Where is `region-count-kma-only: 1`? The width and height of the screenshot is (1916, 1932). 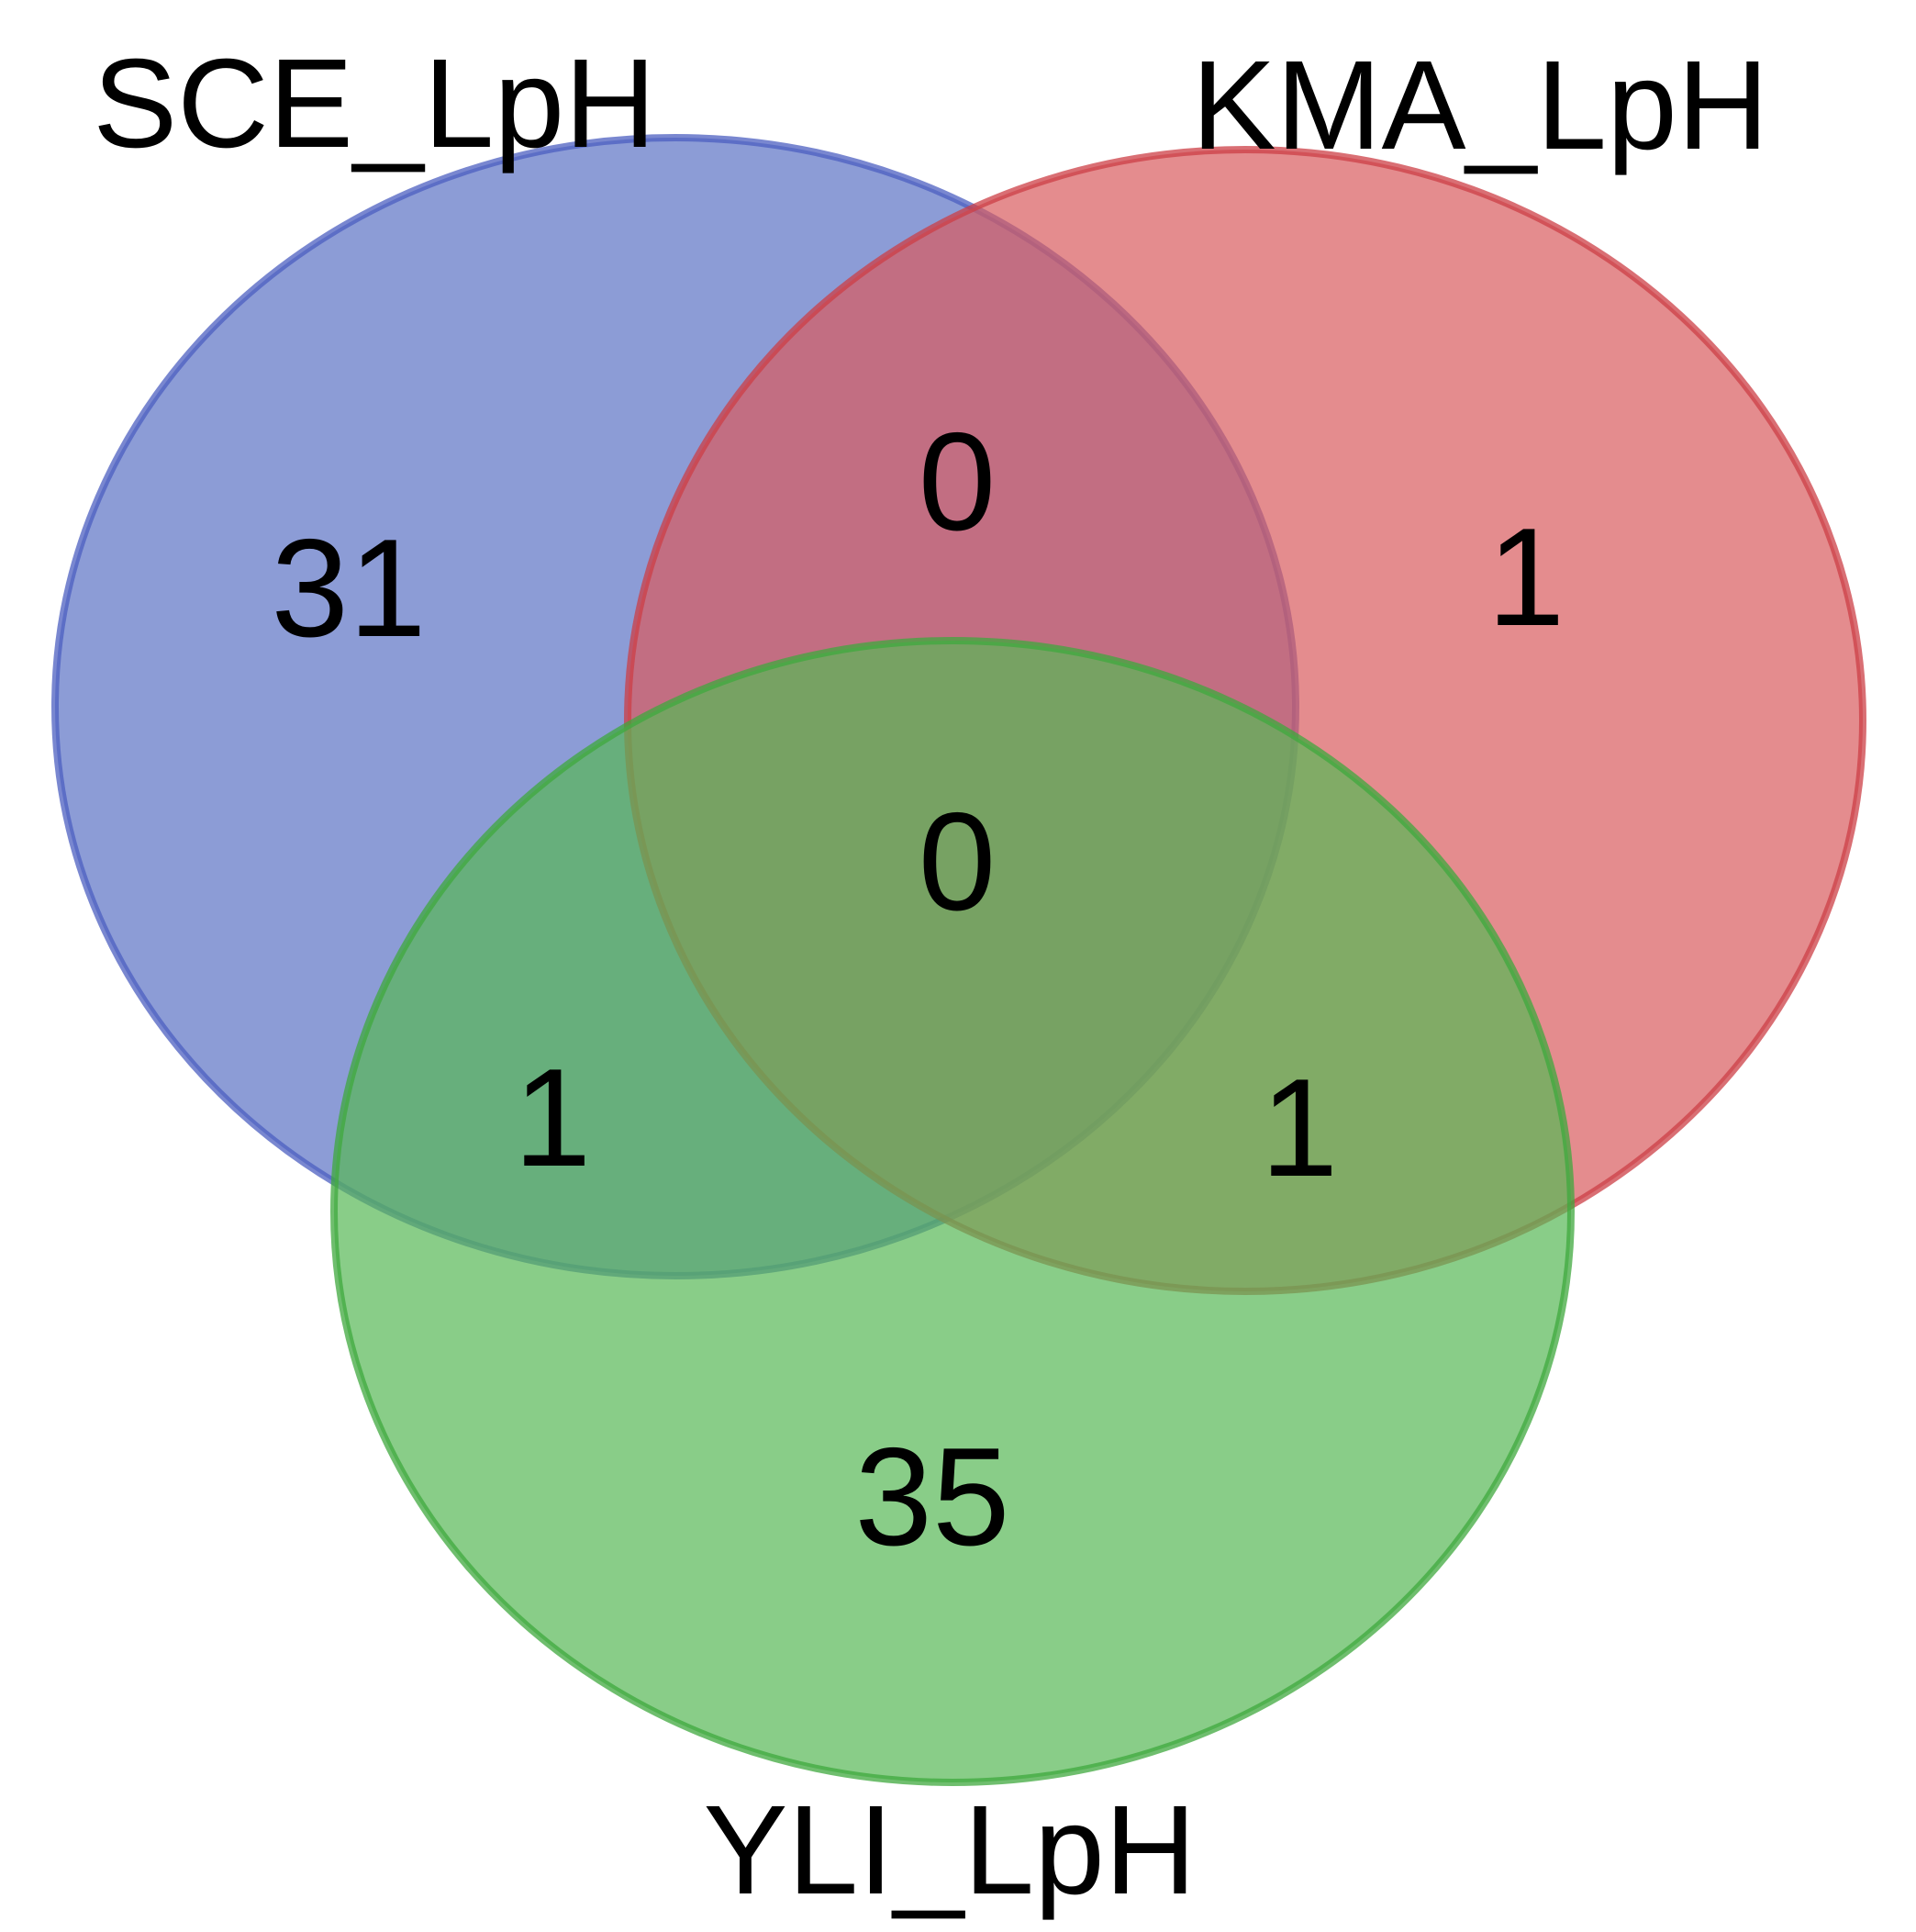 region-count-kma-only: 1 is located at coordinates (1526, 577).